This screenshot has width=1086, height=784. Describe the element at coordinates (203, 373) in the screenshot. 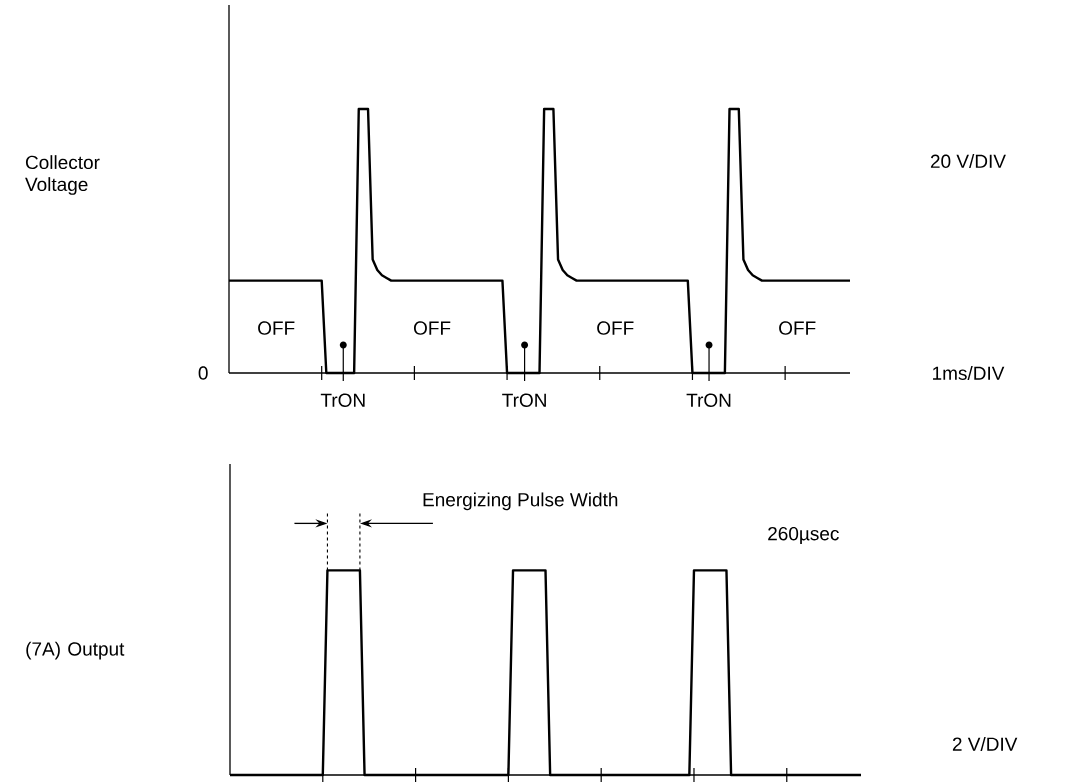

I see `text: 0` at that location.